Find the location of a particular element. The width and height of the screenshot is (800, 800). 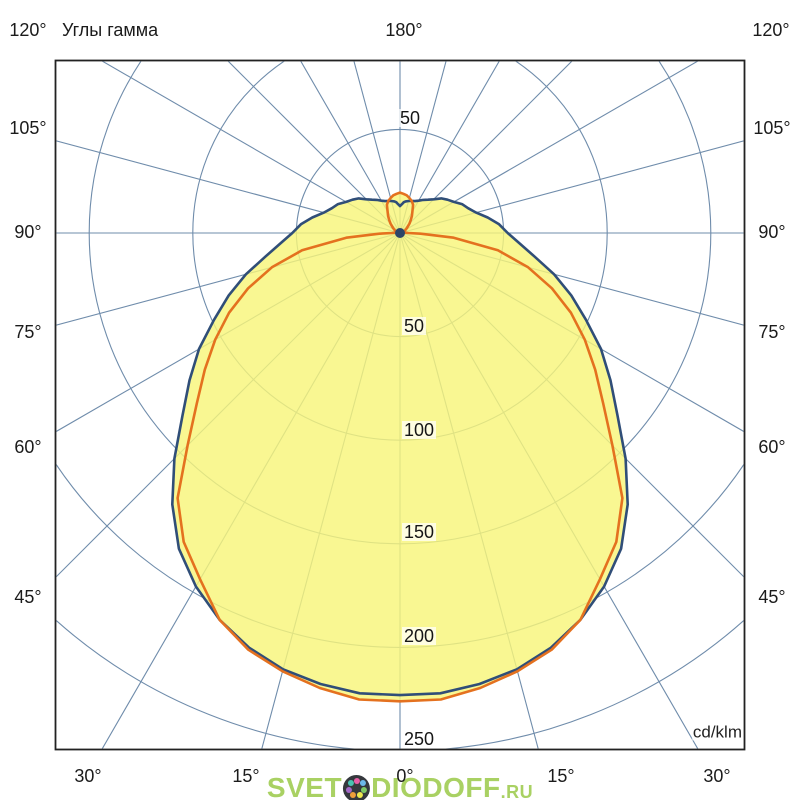

watermark-text-diodoff: DIODOFF is located at coordinates (436, 786).